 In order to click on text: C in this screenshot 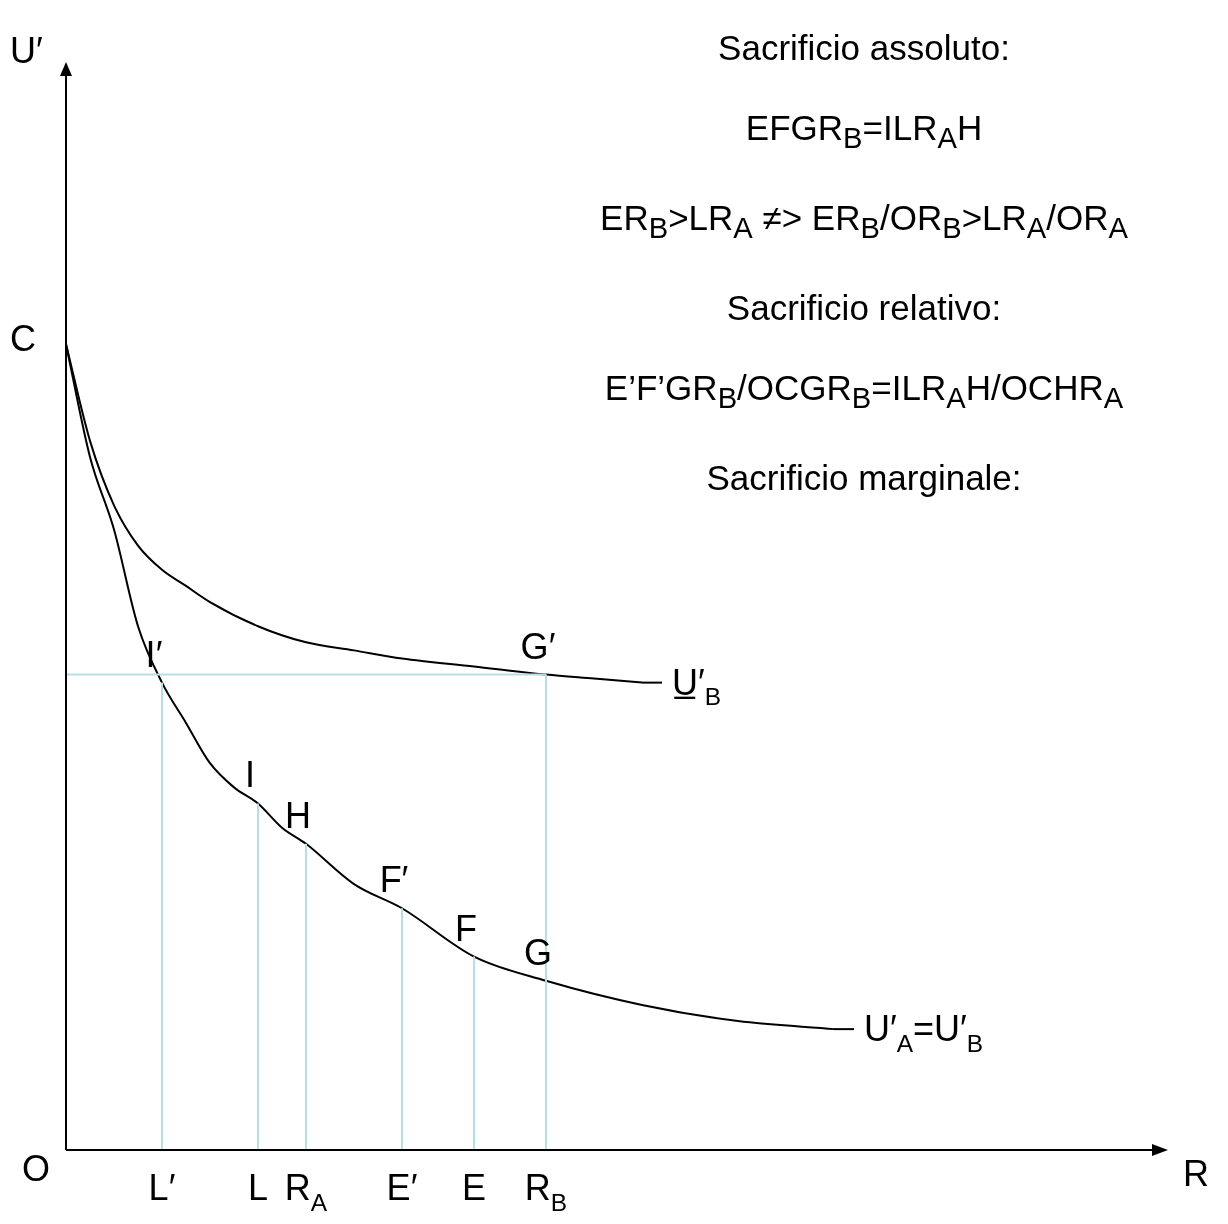, I will do `click(23, 339)`.